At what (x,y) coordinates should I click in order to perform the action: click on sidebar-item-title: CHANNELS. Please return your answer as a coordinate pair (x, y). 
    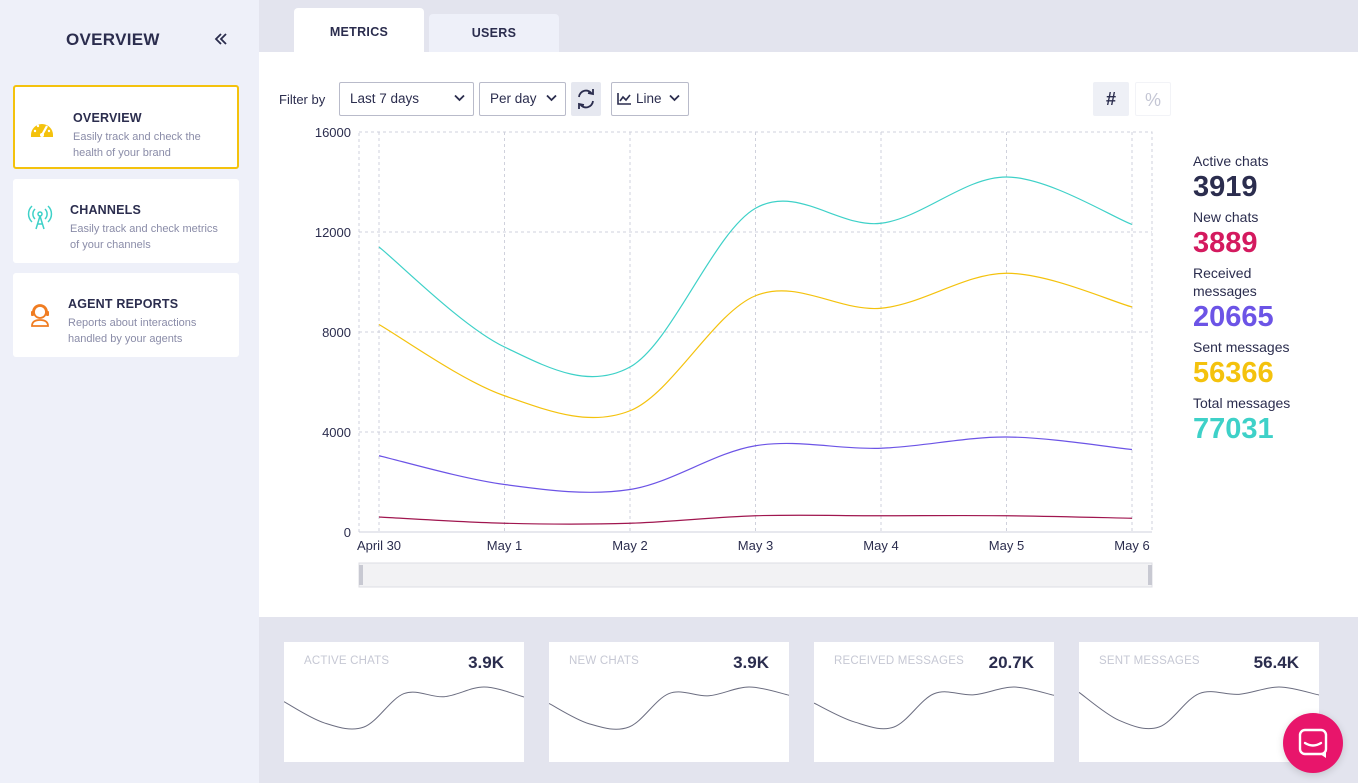
    Looking at the image, I should click on (106, 210).